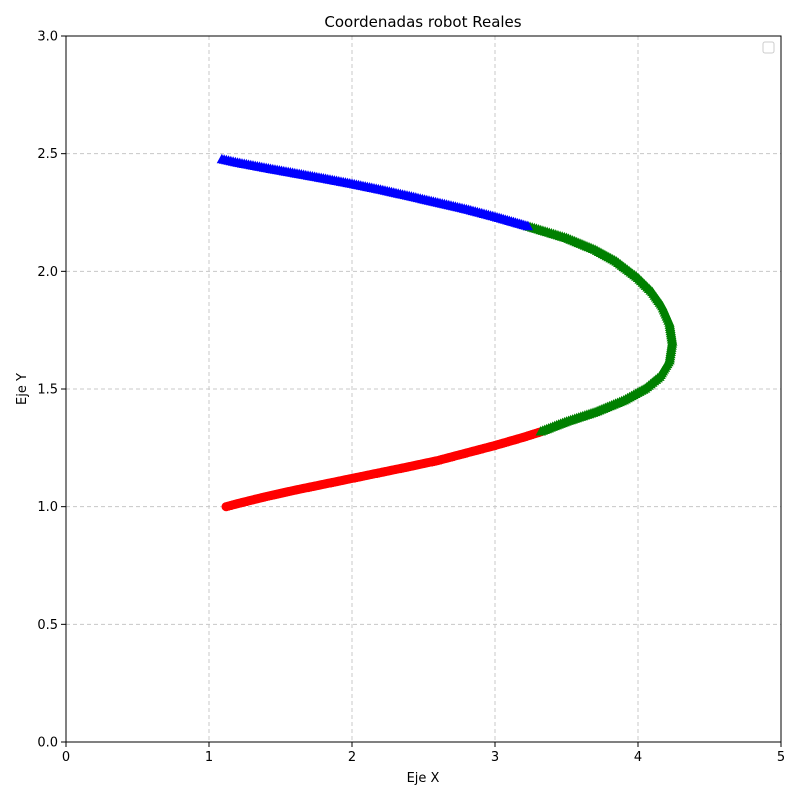 The width and height of the screenshot is (800, 800). What do you see at coordinates (768, 47) in the screenshot?
I see `legend-box` at bounding box center [768, 47].